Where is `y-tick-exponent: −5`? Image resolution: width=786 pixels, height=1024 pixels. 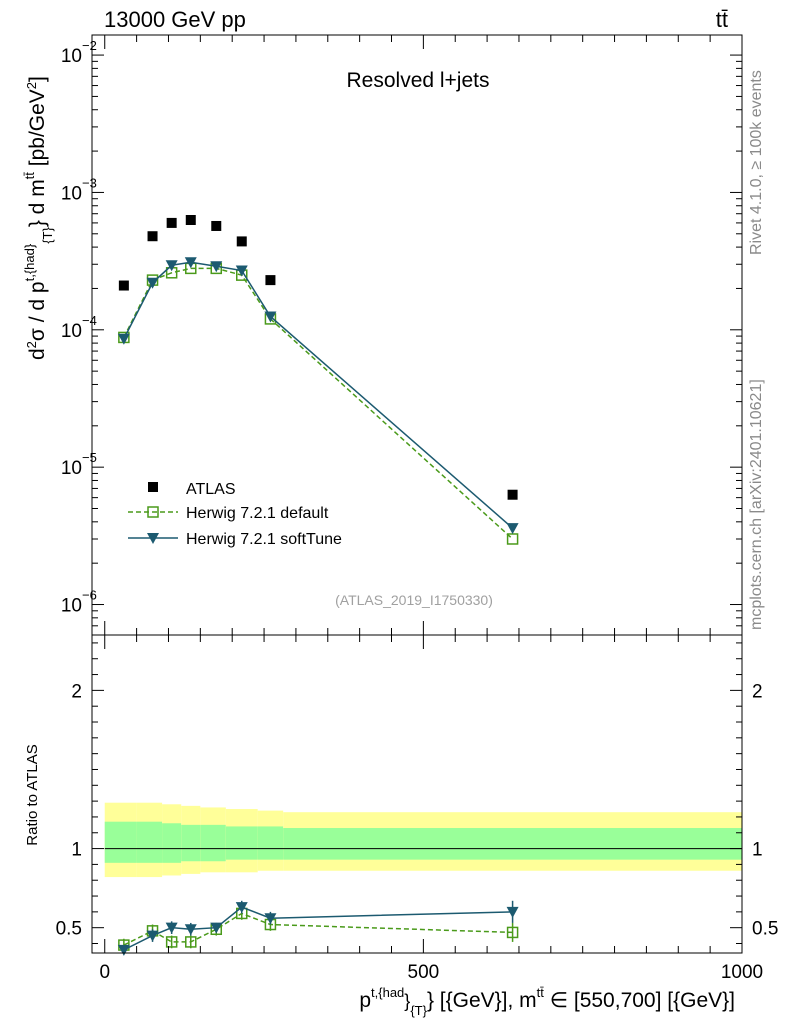 y-tick-exponent: −5 is located at coordinates (89, 457).